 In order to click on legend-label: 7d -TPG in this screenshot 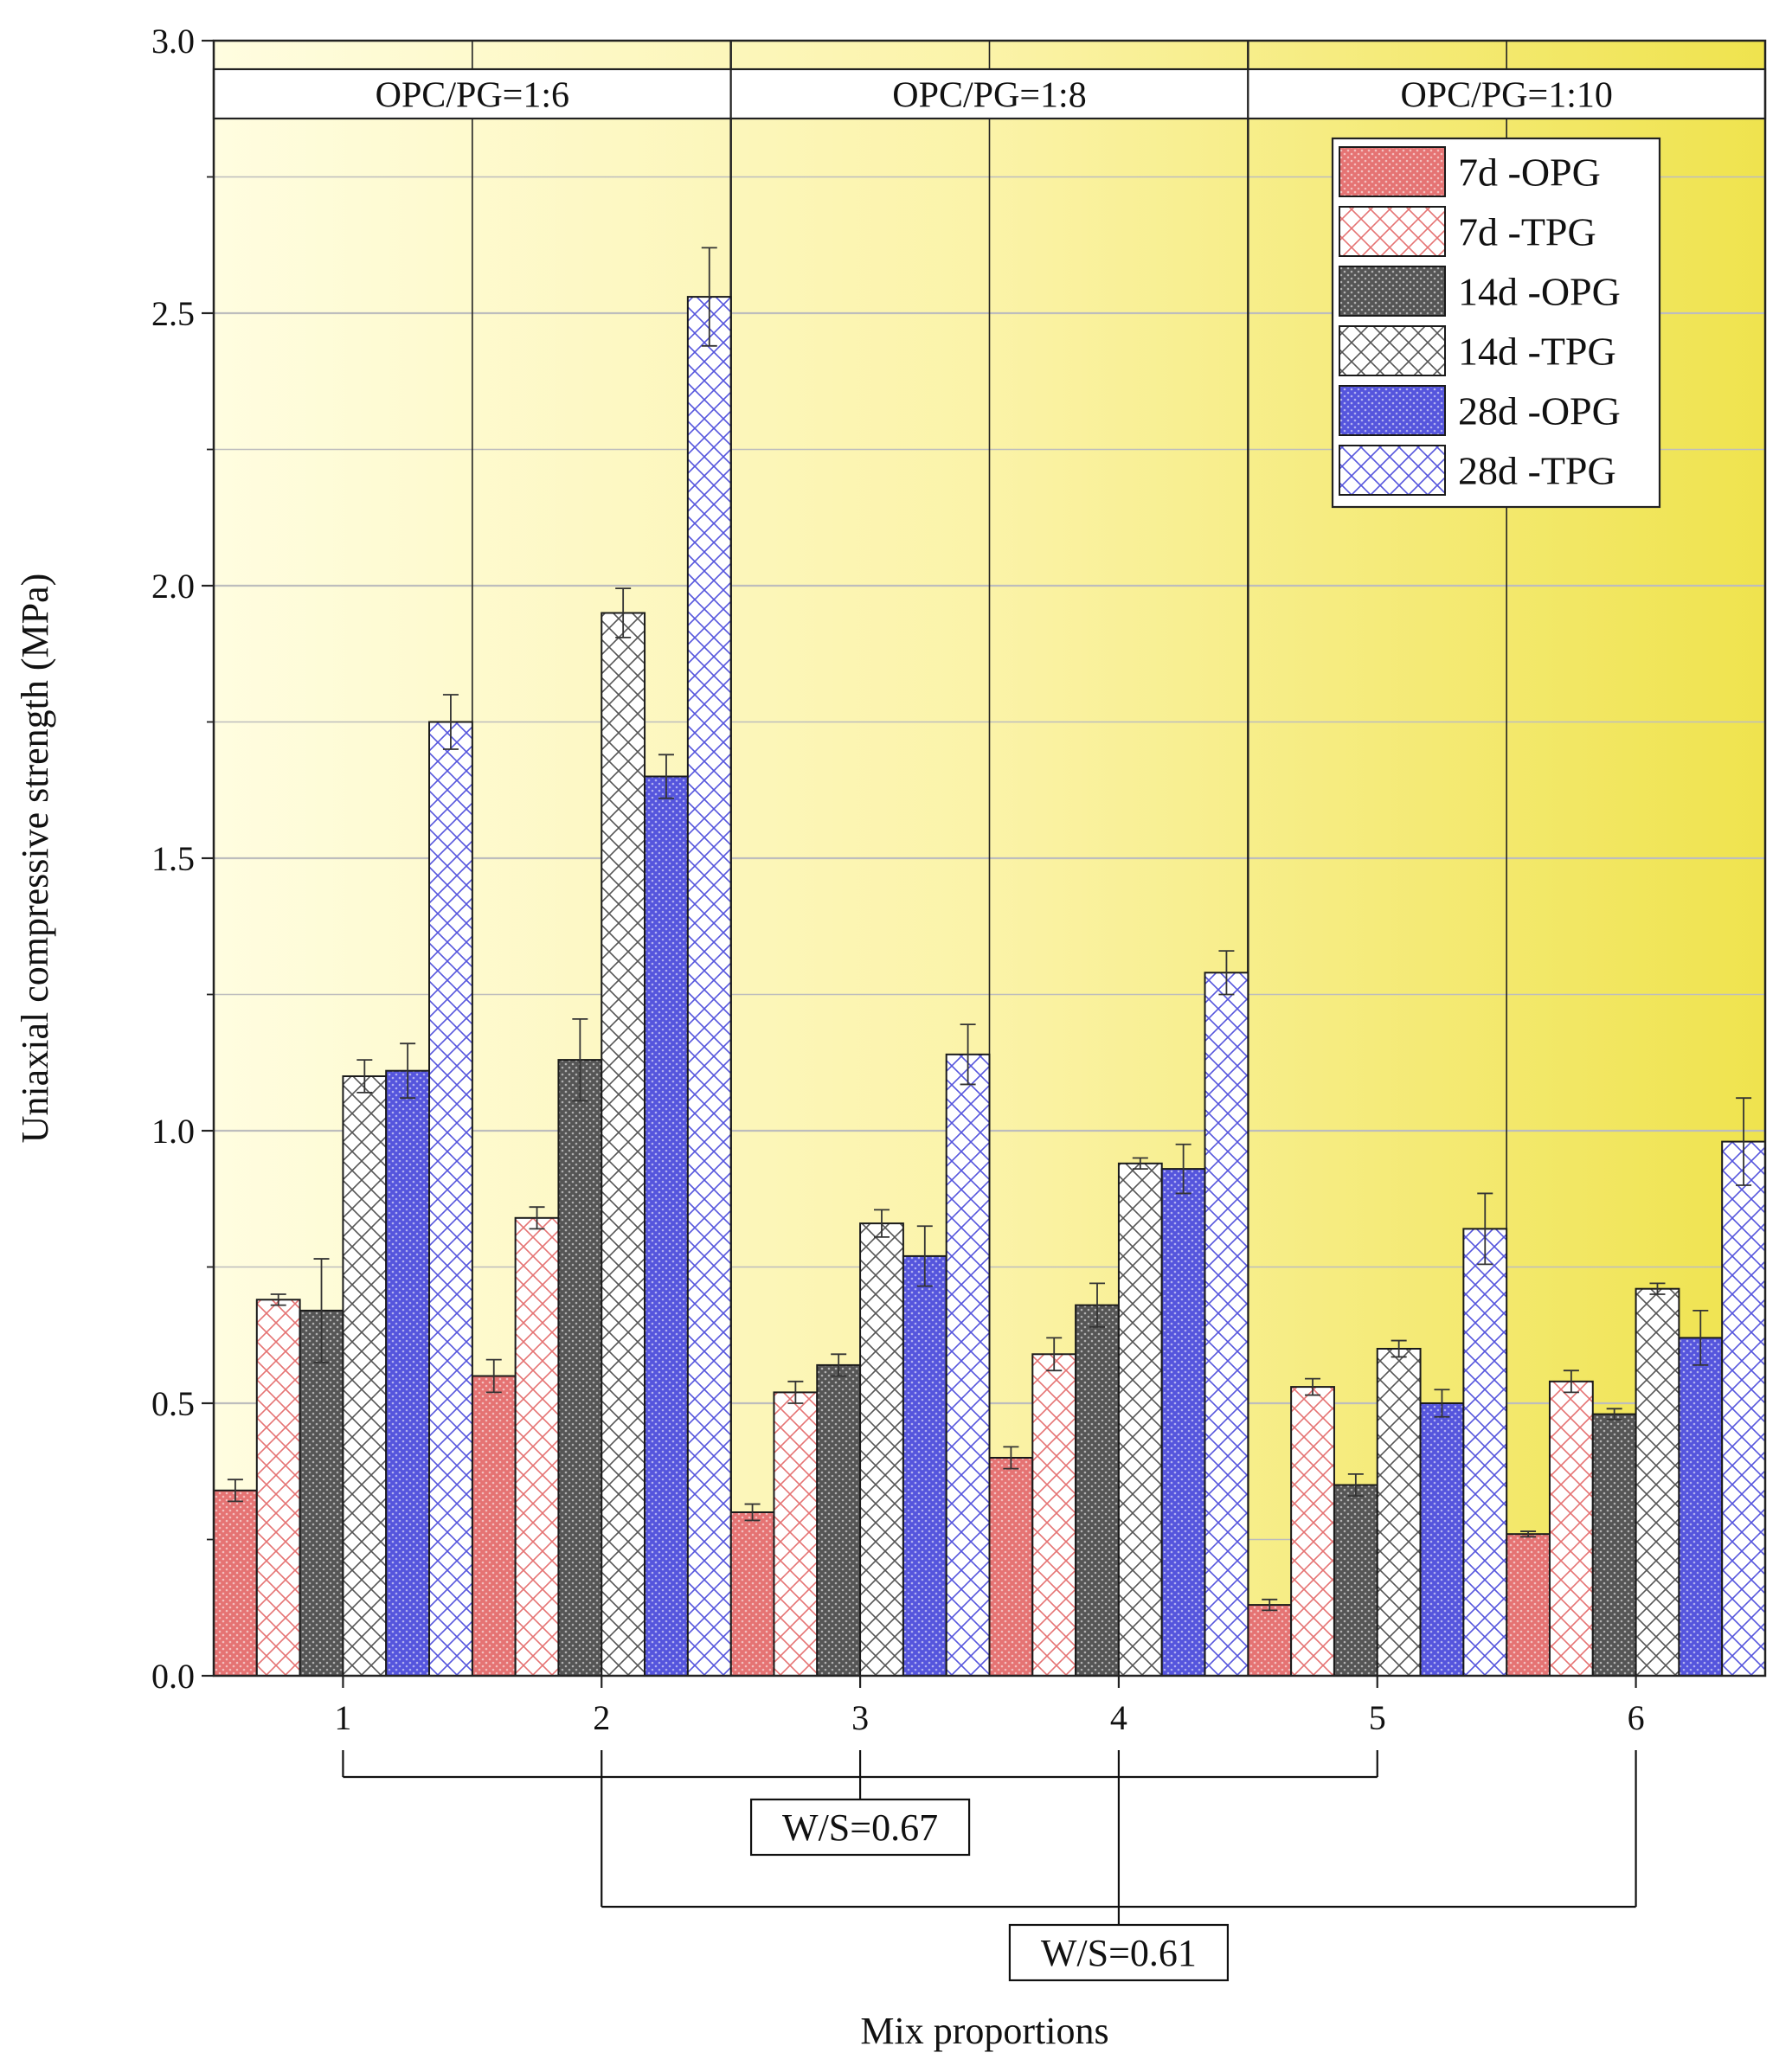, I will do `click(1527, 232)`.